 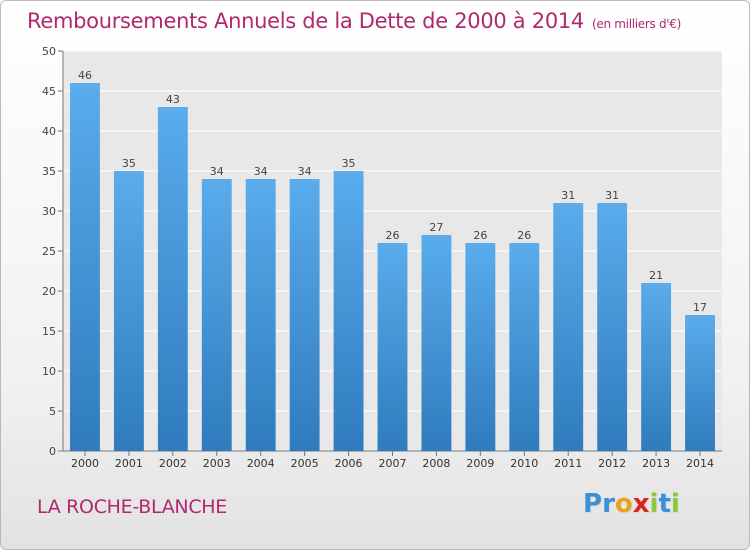 What do you see at coordinates (49, 171) in the screenshot?
I see `y-tick-label: 35` at bounding box center [49, 171].